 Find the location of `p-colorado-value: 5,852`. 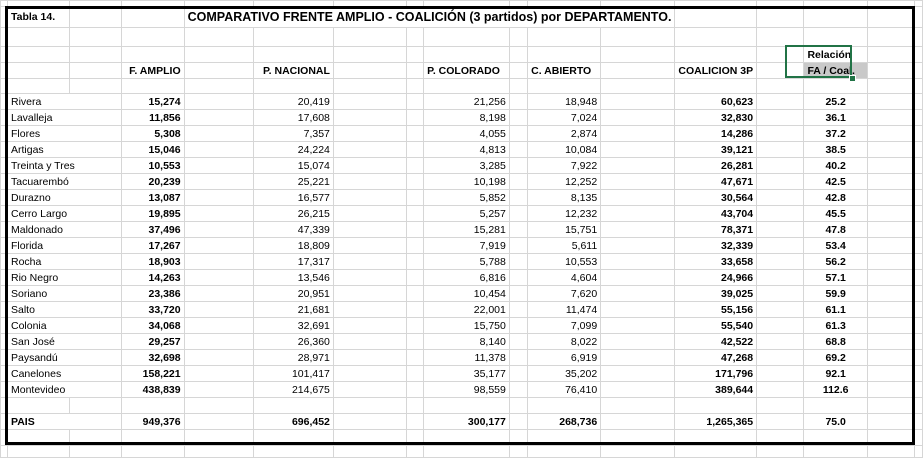

p-colorado-value: 5,852 is located at coordinates (466, 197).